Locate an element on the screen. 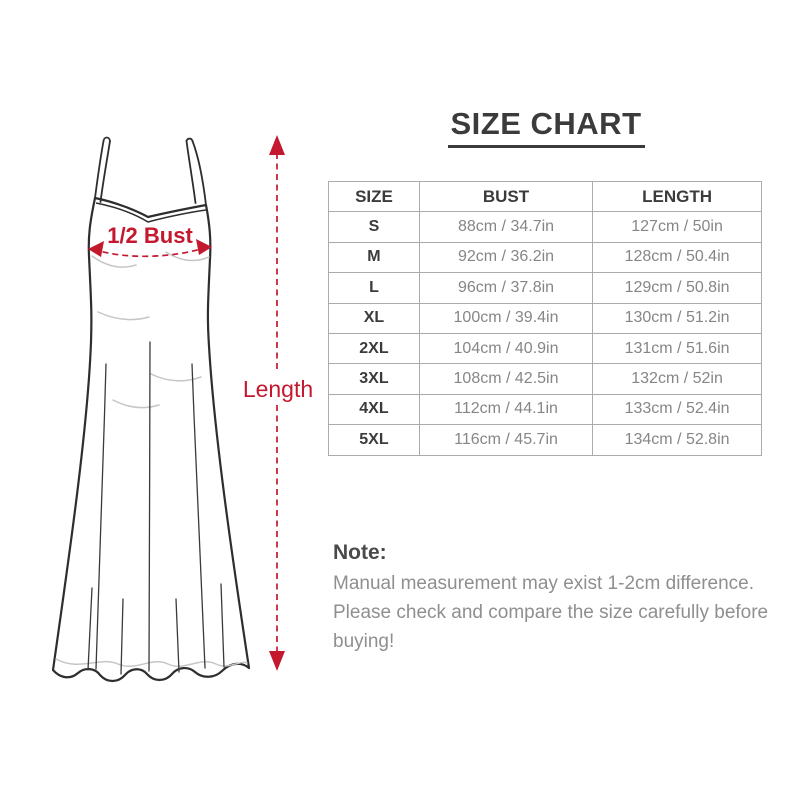 The width and height of the screenshot is (800, 800). note-heading: Note: is located at coordinates (360, 552).